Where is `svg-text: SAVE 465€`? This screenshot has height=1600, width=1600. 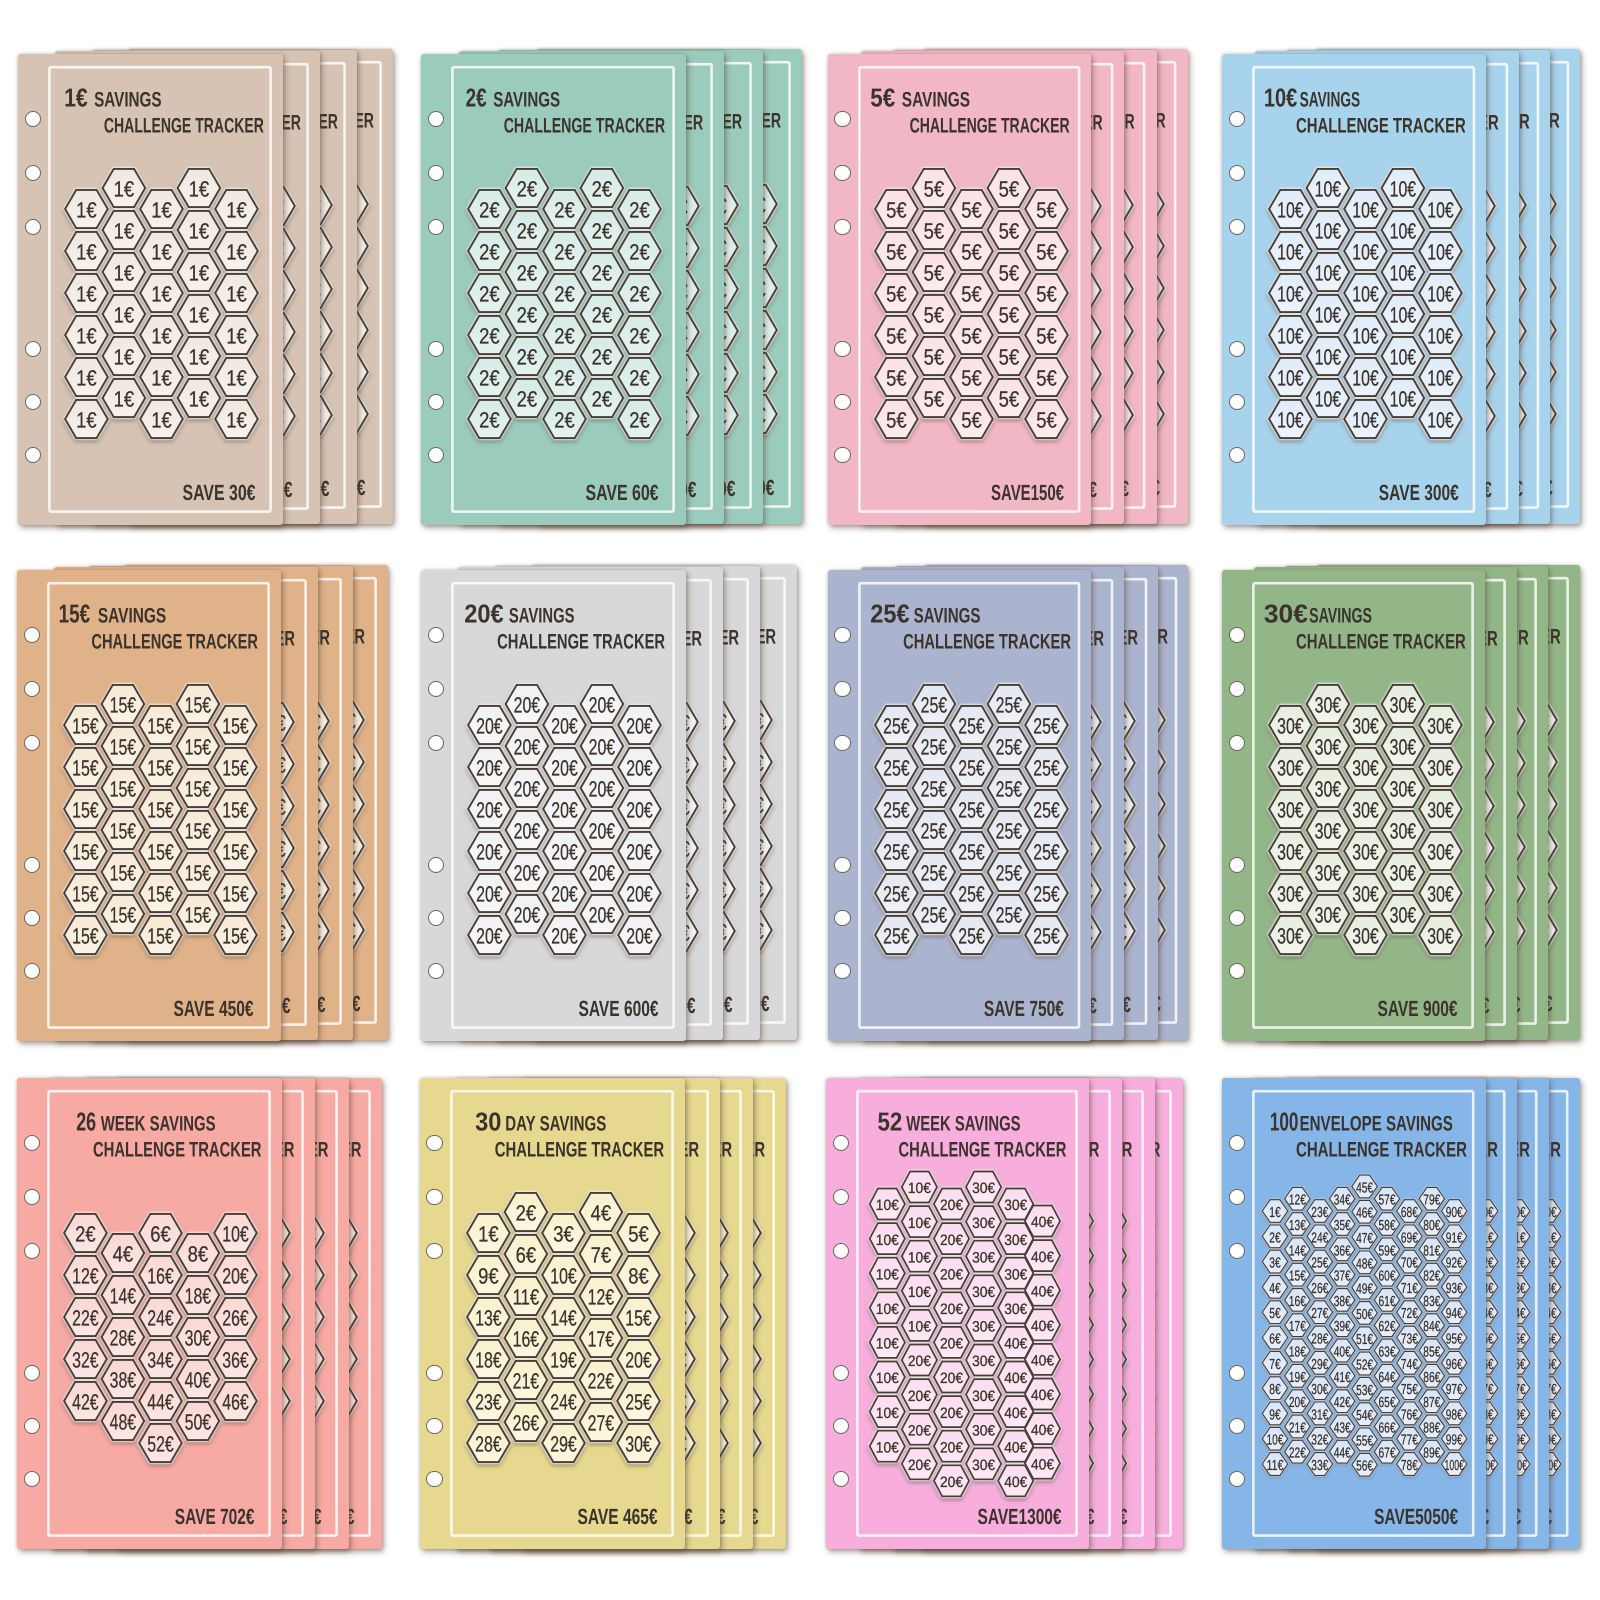
svg-text: SAVE 465€ is located at coordinates (617, 1516).